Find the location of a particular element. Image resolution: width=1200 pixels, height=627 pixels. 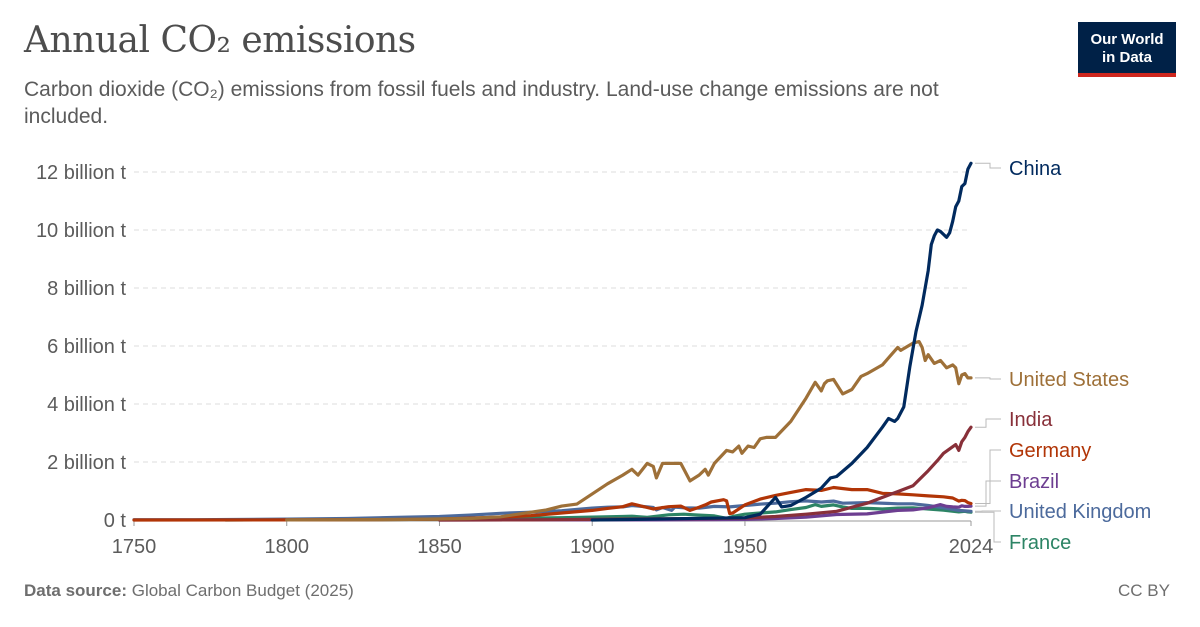

chart-title: Annual CO₂ emissions is located at coordinates (220, 40).